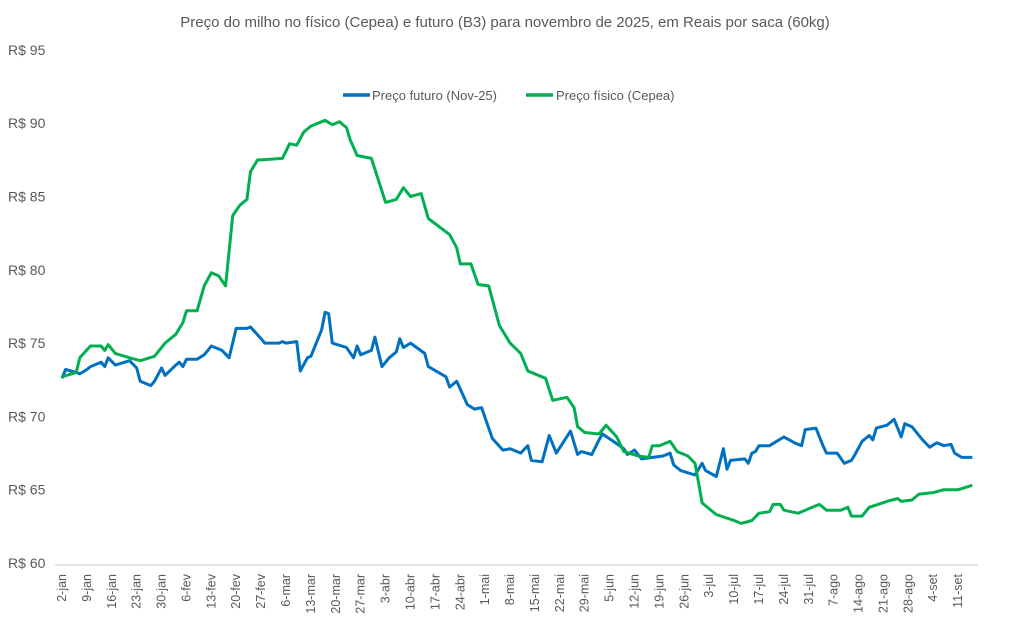 Image resolution: width=1011 pixels, height=629 pixels. Describe the element at coordinates (759, 589) in the screenshot. I see `x-tick-label: 17-jul` at that location.